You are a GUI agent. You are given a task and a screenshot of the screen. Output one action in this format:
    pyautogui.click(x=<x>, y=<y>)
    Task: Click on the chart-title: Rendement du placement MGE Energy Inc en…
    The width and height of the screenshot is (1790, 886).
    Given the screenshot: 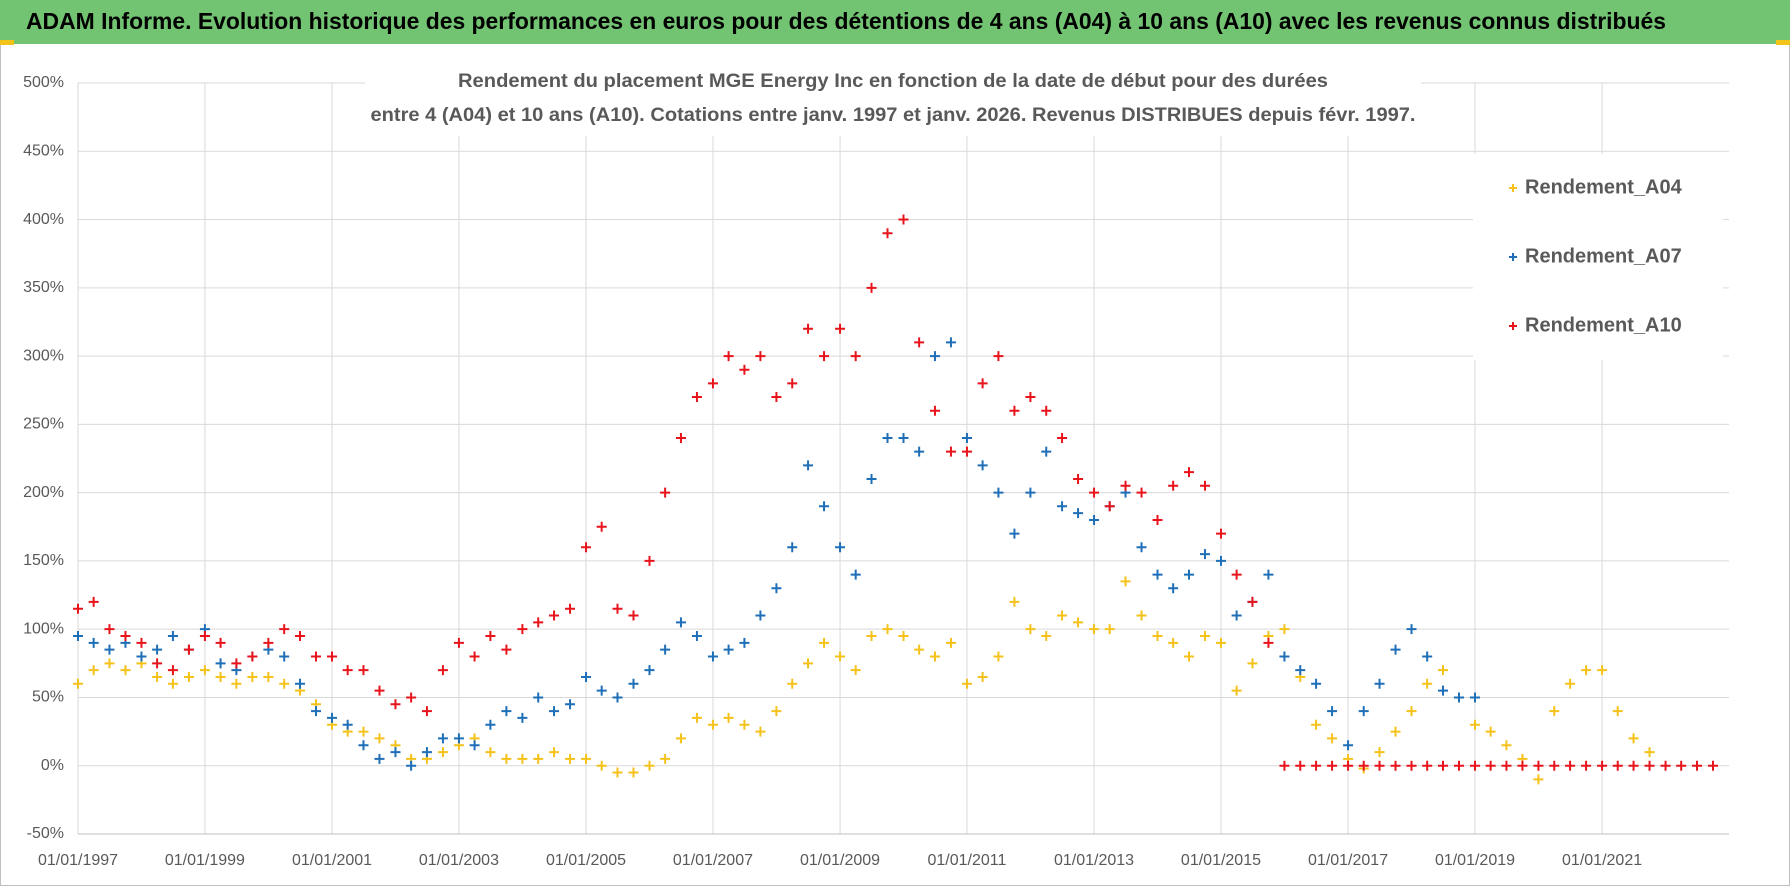 What is the action you would take?
    pyautogui.click(x=893, y=81)
    